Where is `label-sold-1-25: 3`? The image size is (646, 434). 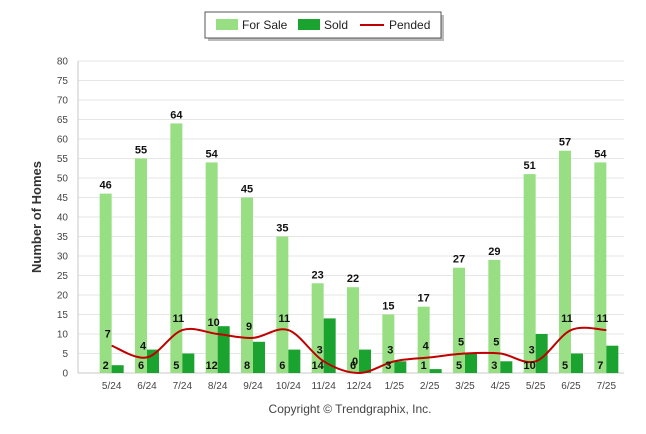 label-sold-1-25: 3 is located at coordinates (388, 366).